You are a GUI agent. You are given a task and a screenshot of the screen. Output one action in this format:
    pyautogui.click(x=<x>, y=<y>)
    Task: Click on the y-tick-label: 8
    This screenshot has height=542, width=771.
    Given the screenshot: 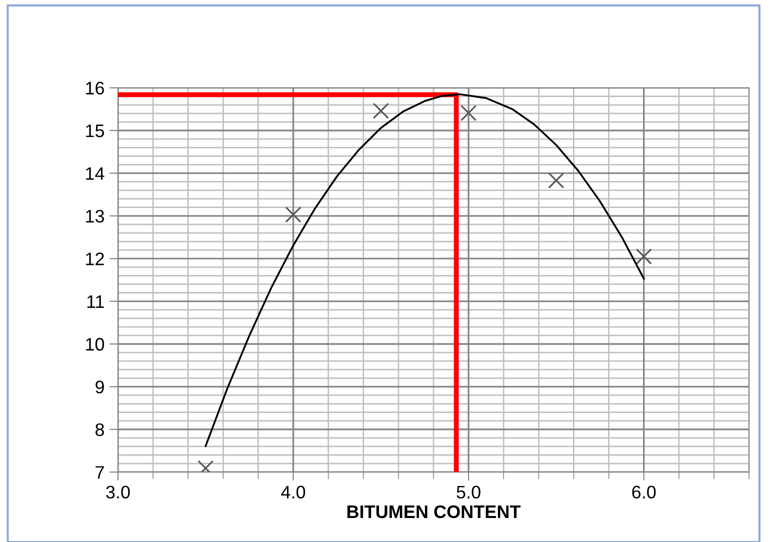 What is the action you would take?
    pyautogui.click(x=100, y=429)
    